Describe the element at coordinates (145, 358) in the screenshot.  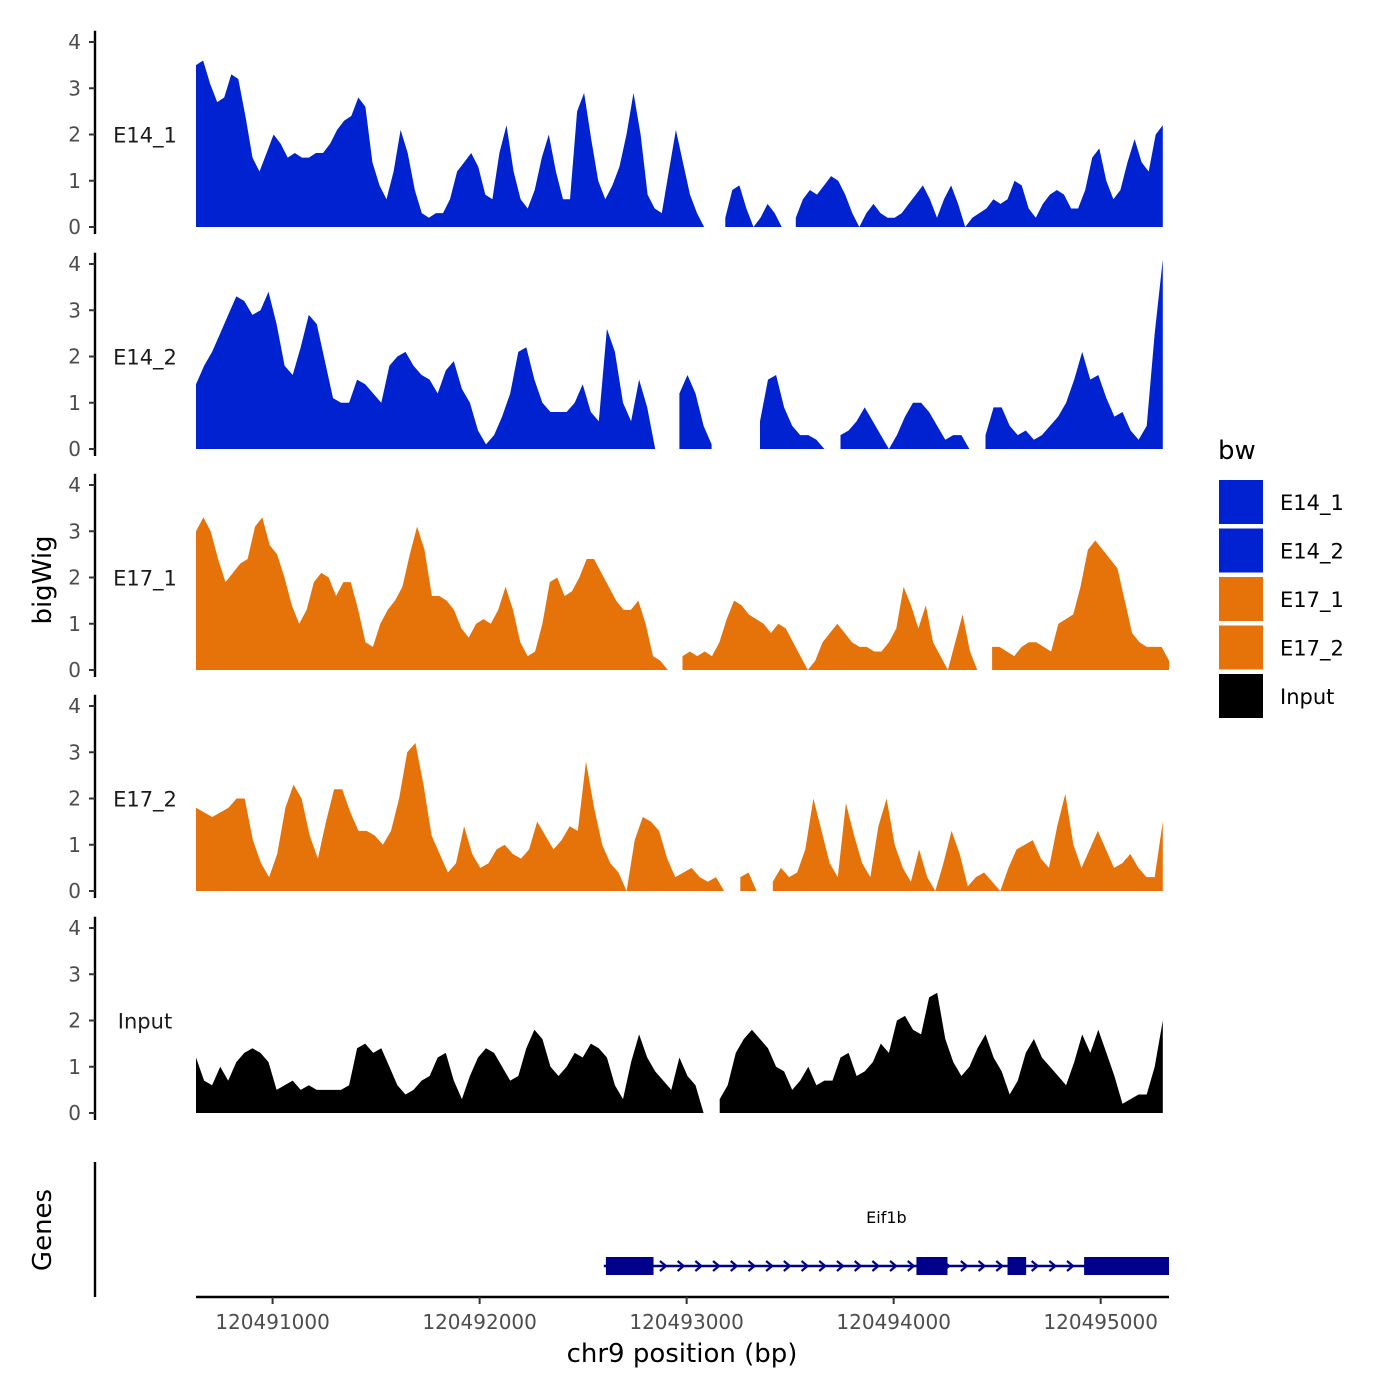
I see `facet-label: E14_2` at that location.